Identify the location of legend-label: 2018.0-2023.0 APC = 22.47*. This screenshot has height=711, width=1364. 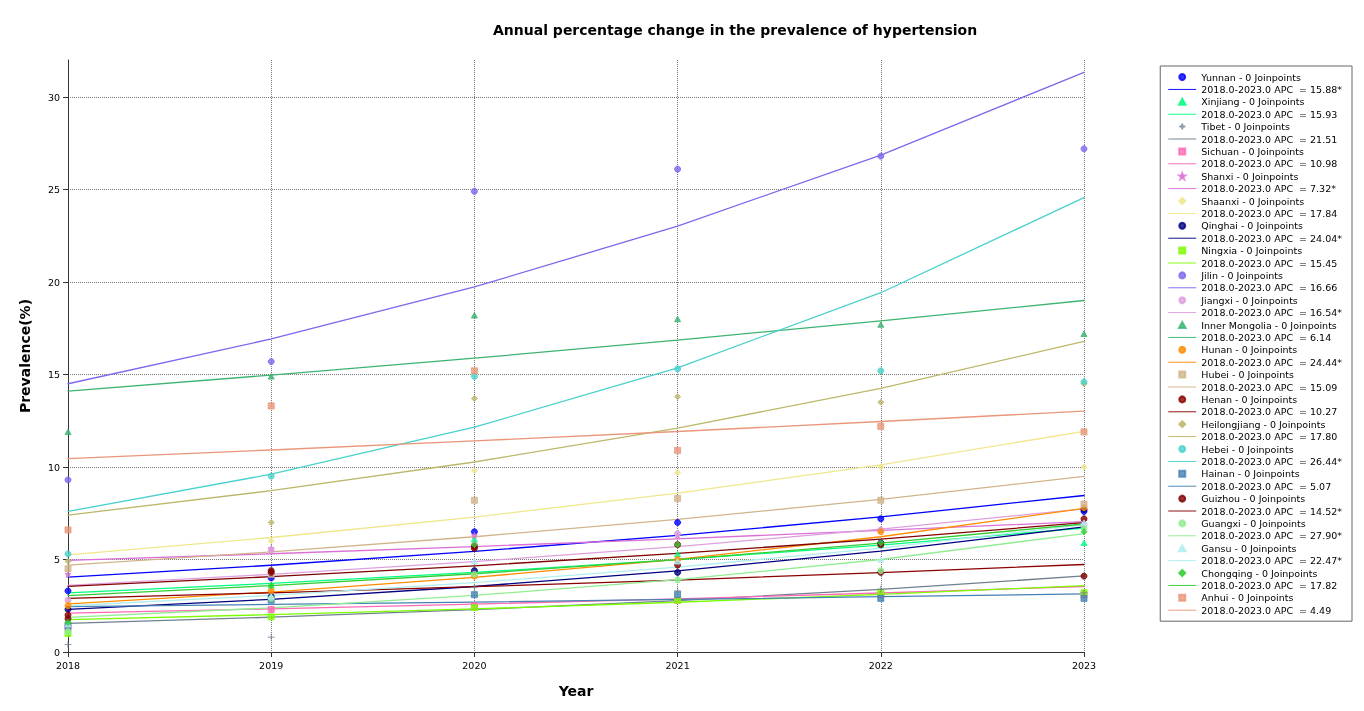
(1272, 561).